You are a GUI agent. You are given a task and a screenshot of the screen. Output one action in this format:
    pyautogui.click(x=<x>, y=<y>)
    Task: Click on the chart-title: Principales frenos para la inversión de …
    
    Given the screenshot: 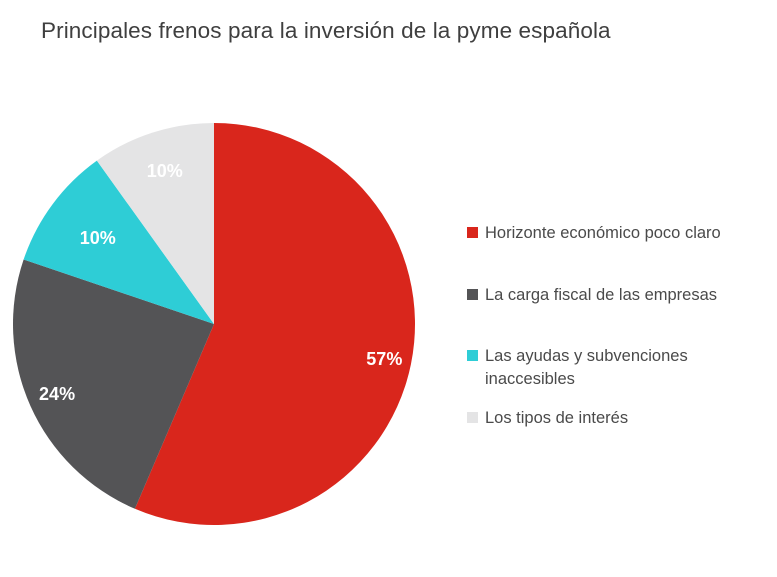 What is the action you would take?
    pyautogui.click(x=326, y=30)
    